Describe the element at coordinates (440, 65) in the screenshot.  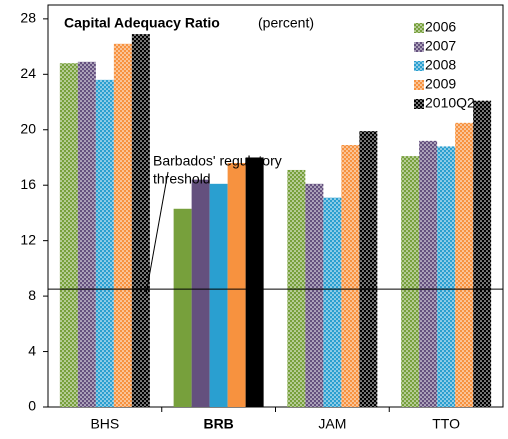
I see `legend-label: 2008` at that location.